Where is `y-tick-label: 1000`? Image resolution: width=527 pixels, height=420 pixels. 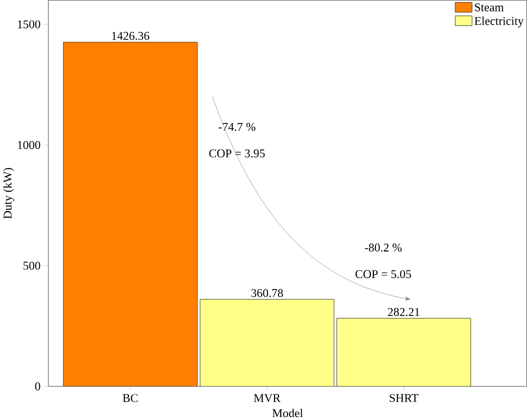 y-tick-label: 1000 is located at coordinates (29, 144).